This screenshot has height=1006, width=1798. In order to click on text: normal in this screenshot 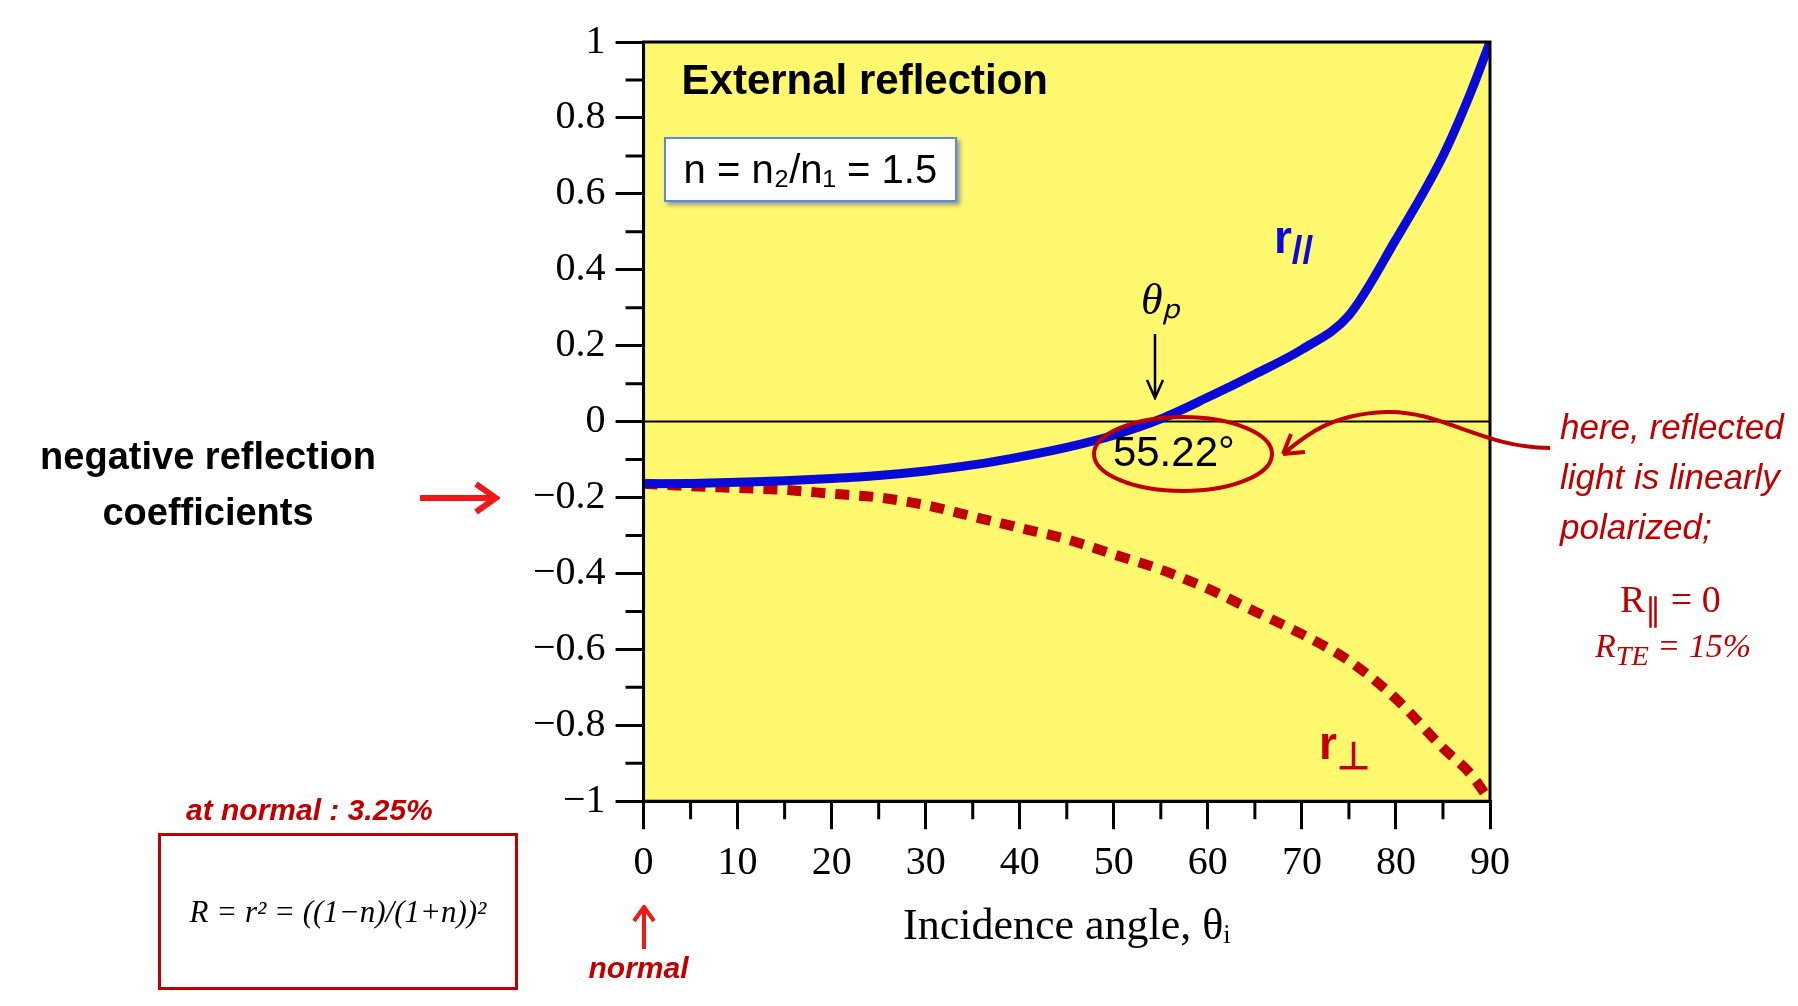, I will do `click(638, 968)`.